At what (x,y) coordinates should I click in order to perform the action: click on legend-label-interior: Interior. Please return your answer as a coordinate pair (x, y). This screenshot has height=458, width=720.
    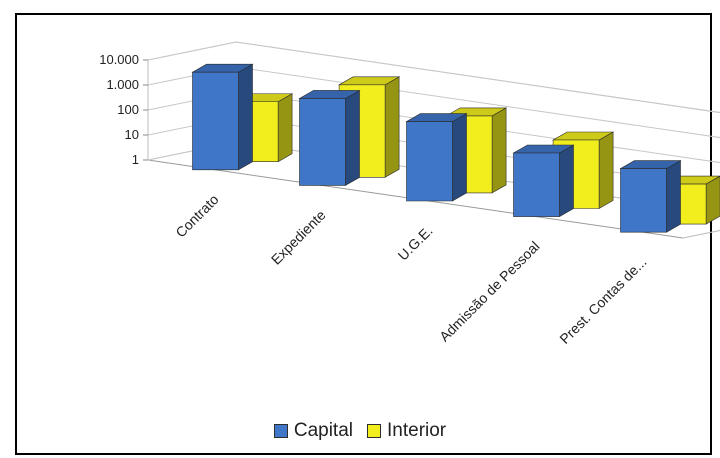
    Looking at the image, I should click on (417, 430).